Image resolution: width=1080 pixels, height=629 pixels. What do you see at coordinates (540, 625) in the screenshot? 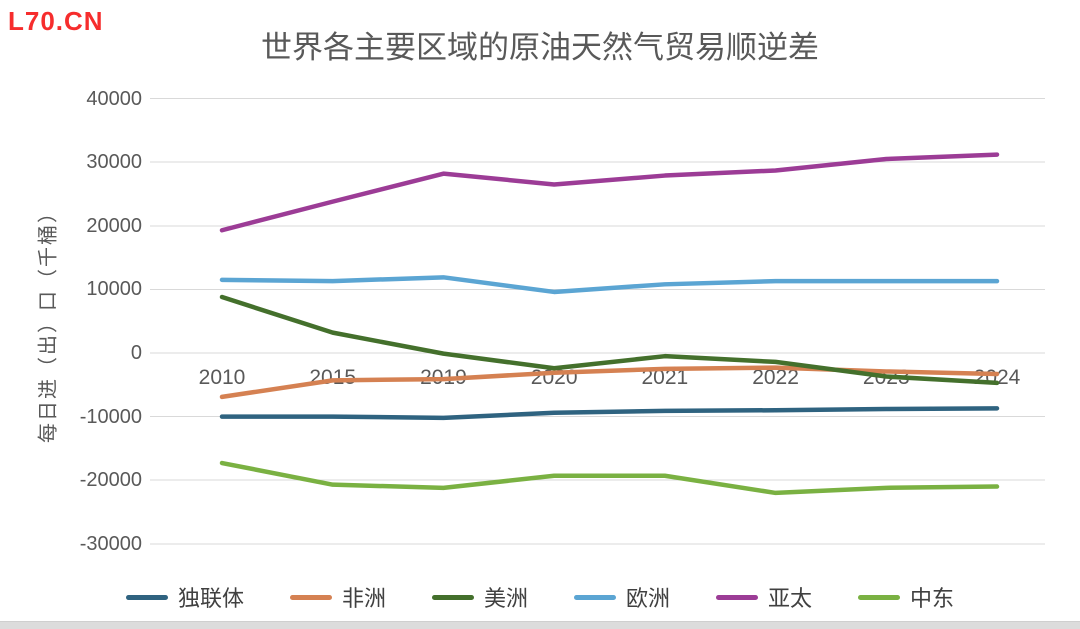
I see `bottom-edge-bar` at bounding box center [540, 625].